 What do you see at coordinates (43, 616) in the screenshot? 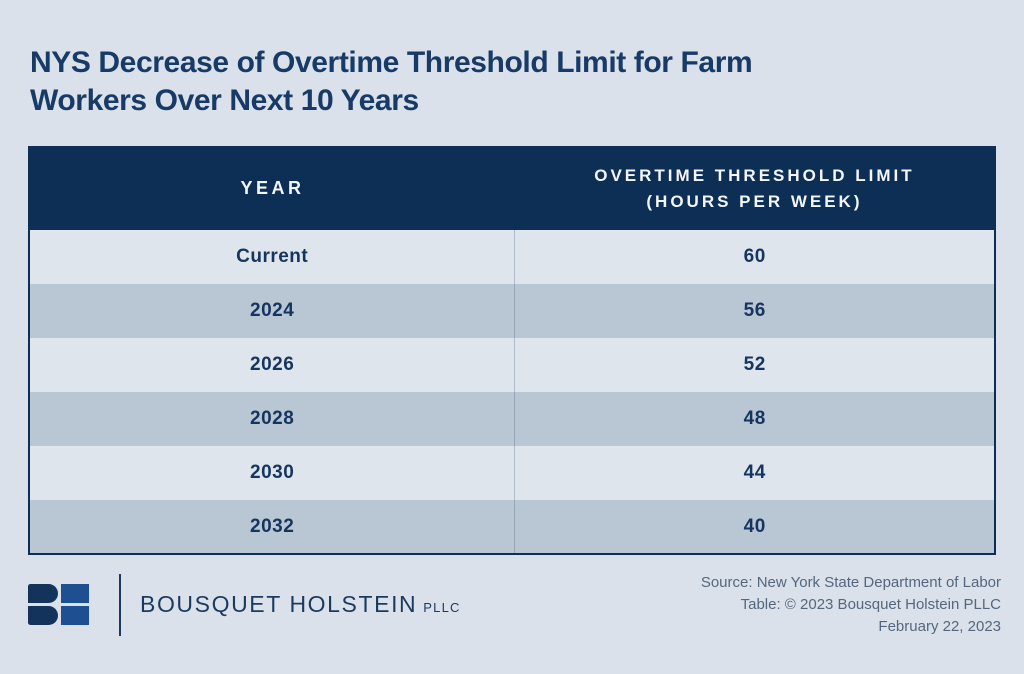
I see `logo-block-dark-bottom` at bounding box center [43, 616].